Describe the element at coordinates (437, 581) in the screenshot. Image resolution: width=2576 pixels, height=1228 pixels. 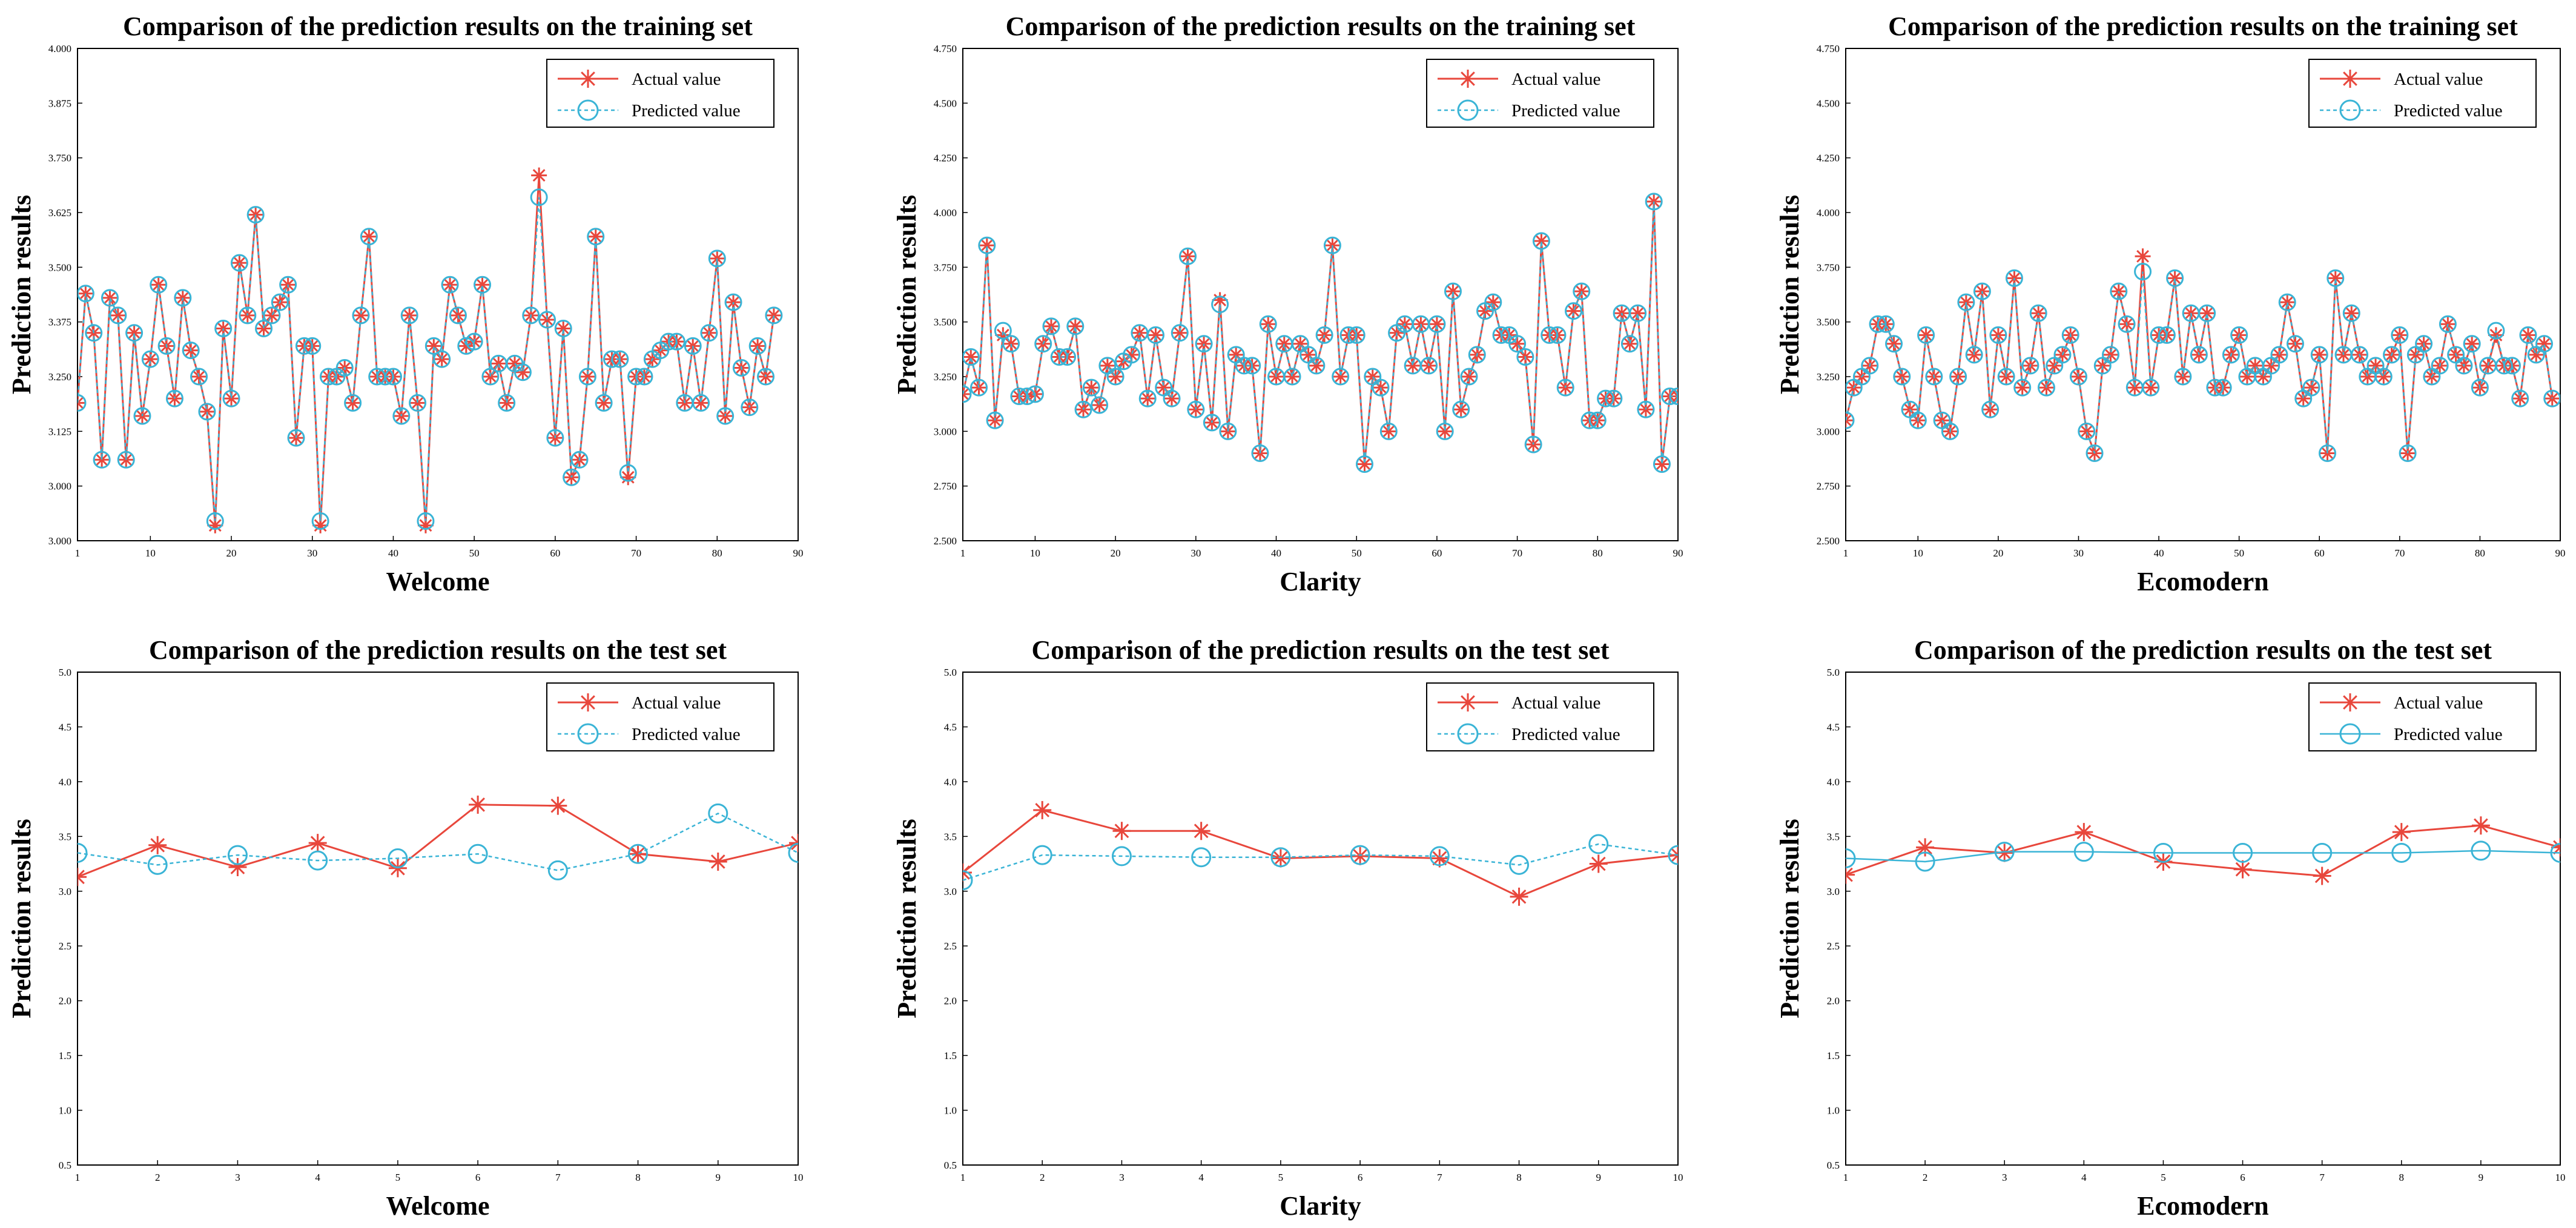
I see `x-axis-label: Welcome` at that location.